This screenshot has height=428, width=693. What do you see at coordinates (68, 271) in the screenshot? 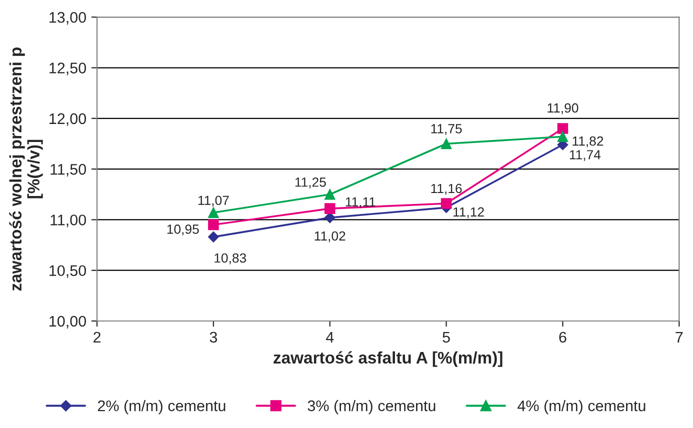
I see `y-tick-label: 10,50` at bounding box center [68, 271].